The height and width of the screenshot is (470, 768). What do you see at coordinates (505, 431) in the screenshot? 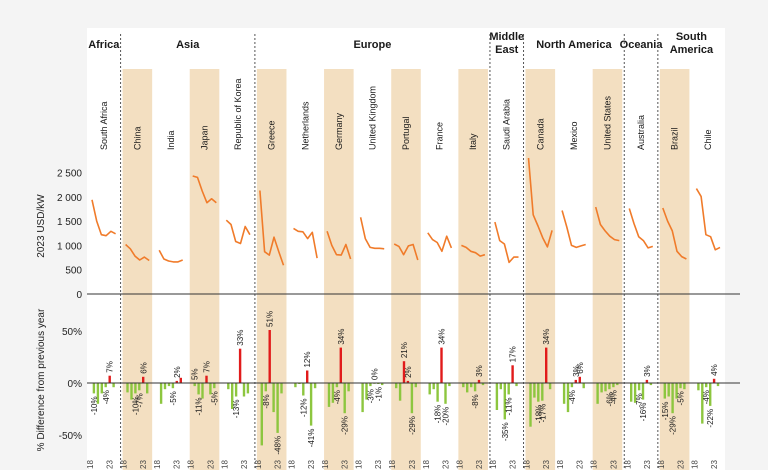
I see `pct-label: -35%` at bounding box center [505, 431].